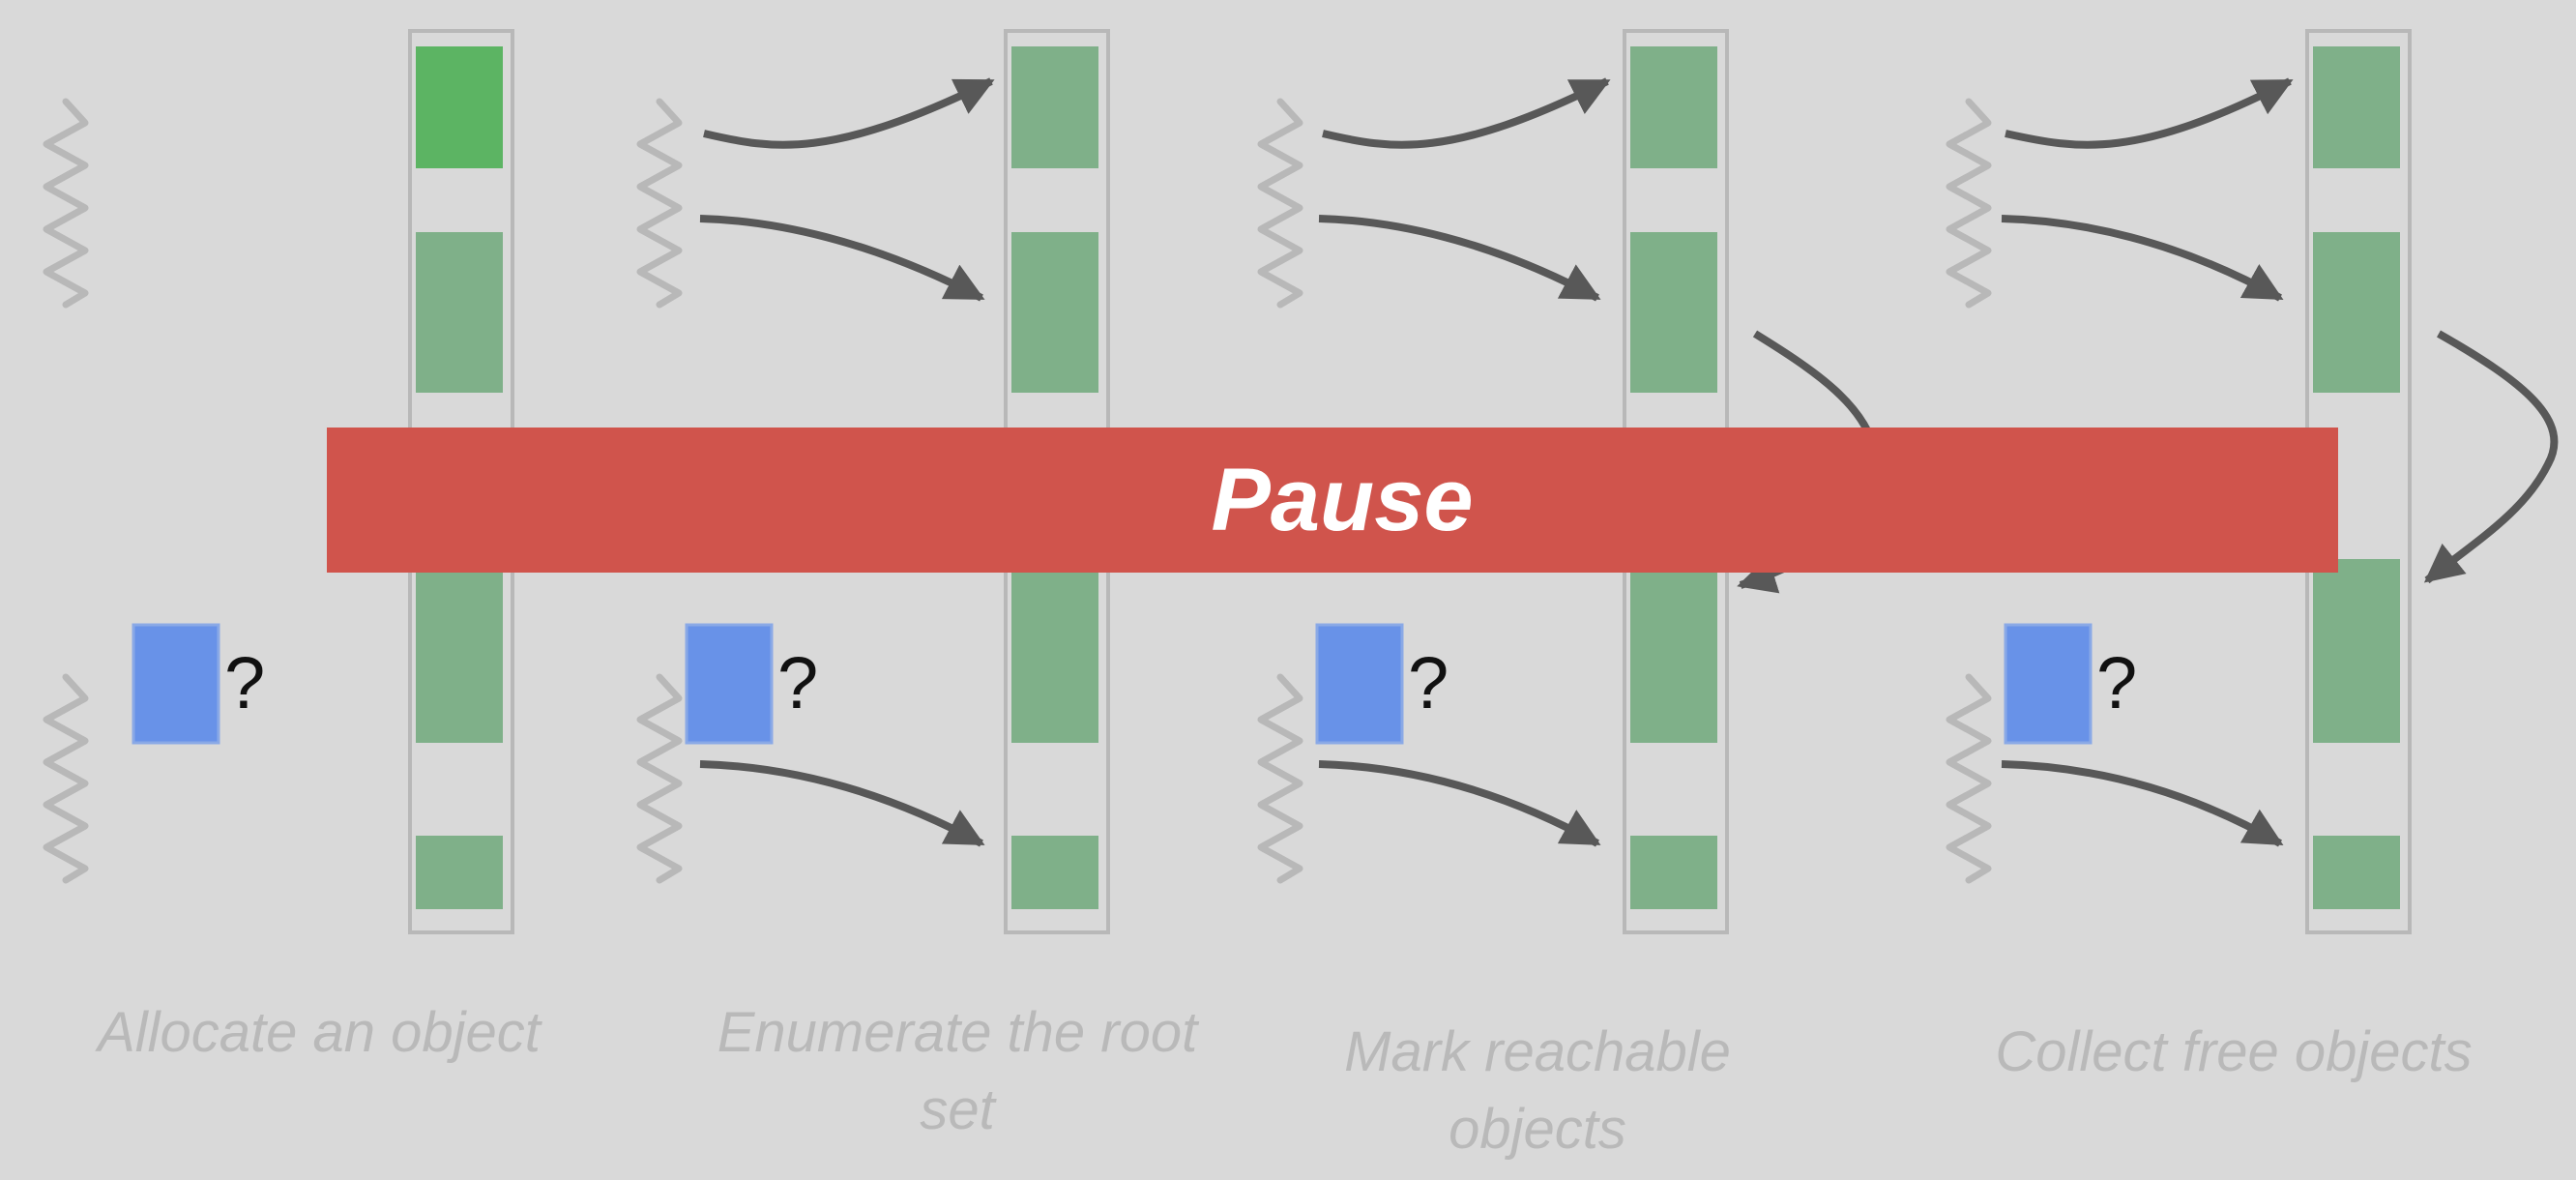  What do you see at coordinates (459, 107) in the screenshot?
I see `heap-object-allocated` at bounding box center [459, 107].